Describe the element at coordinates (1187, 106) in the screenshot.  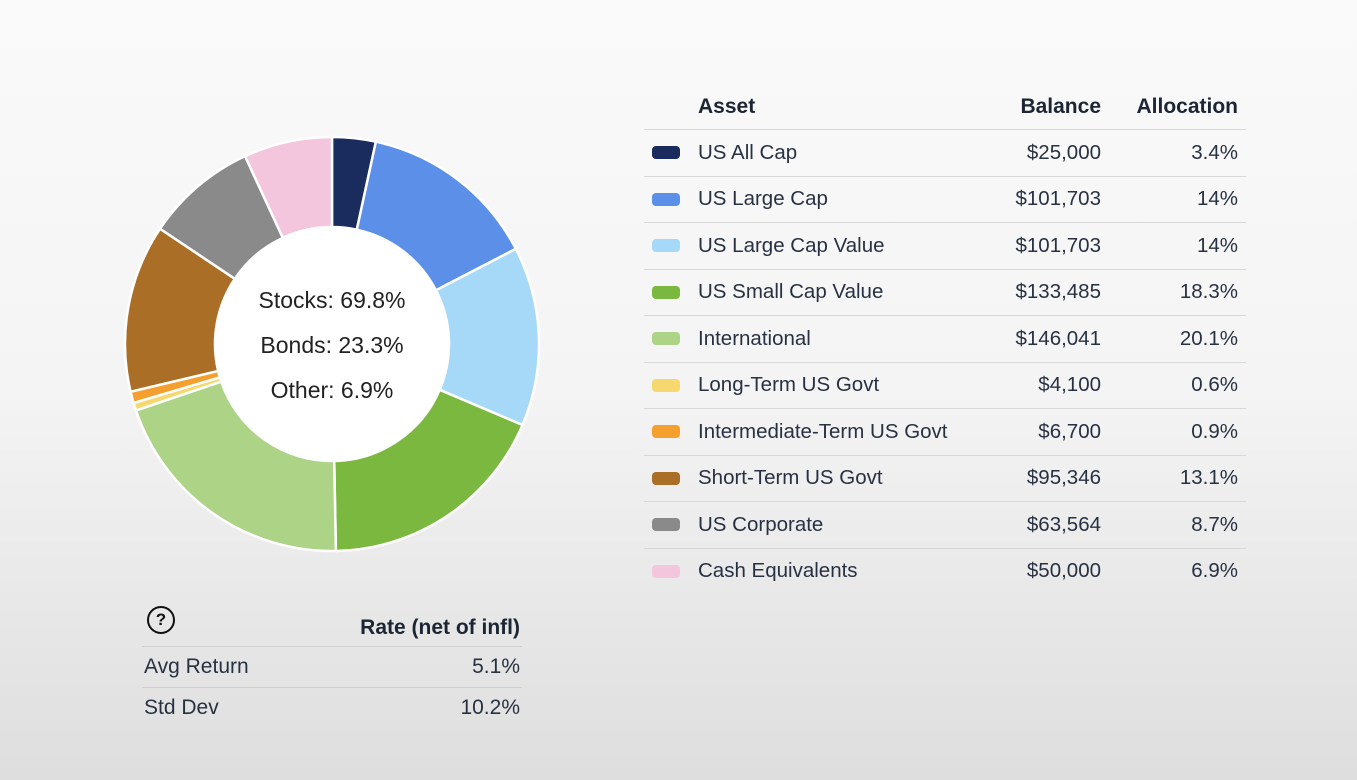
I see `allocation-column-header: Allocation` at that location.